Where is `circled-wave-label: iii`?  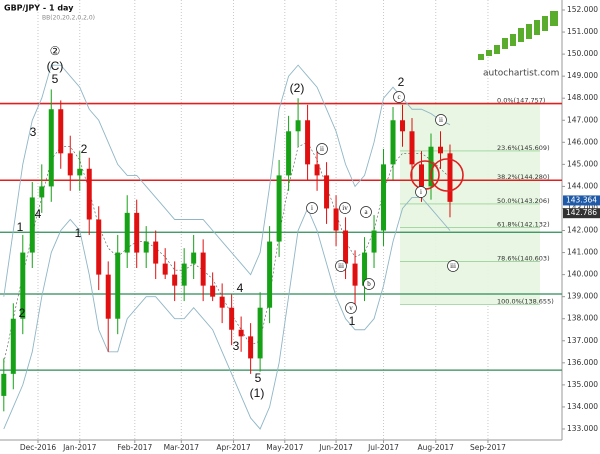 circled-wave-label: iii is located at coordinates (341, 266).